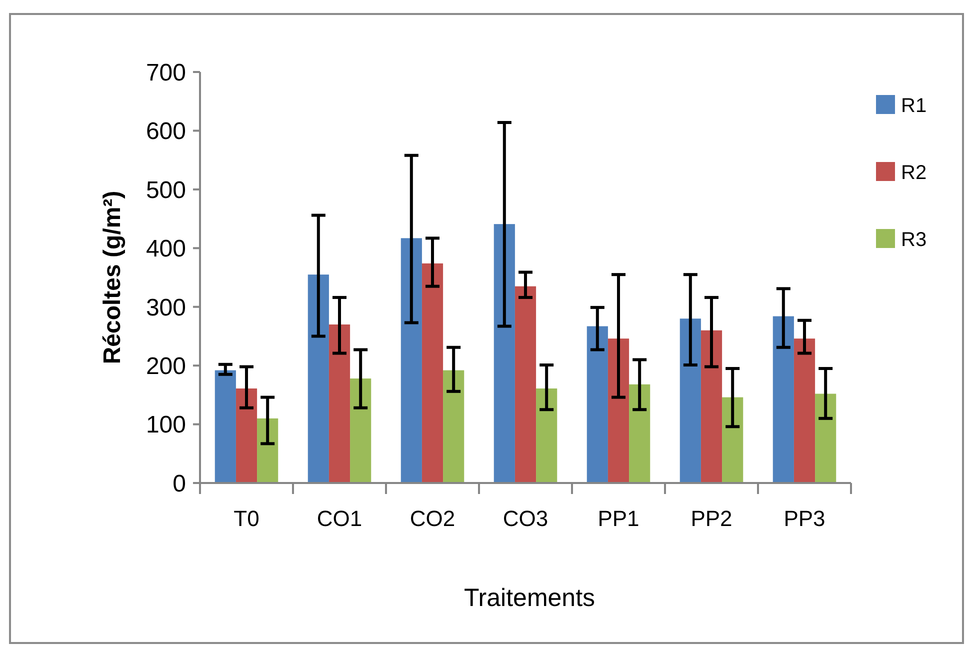  I want to click on y-tick-label: 100, so click(166, 425).